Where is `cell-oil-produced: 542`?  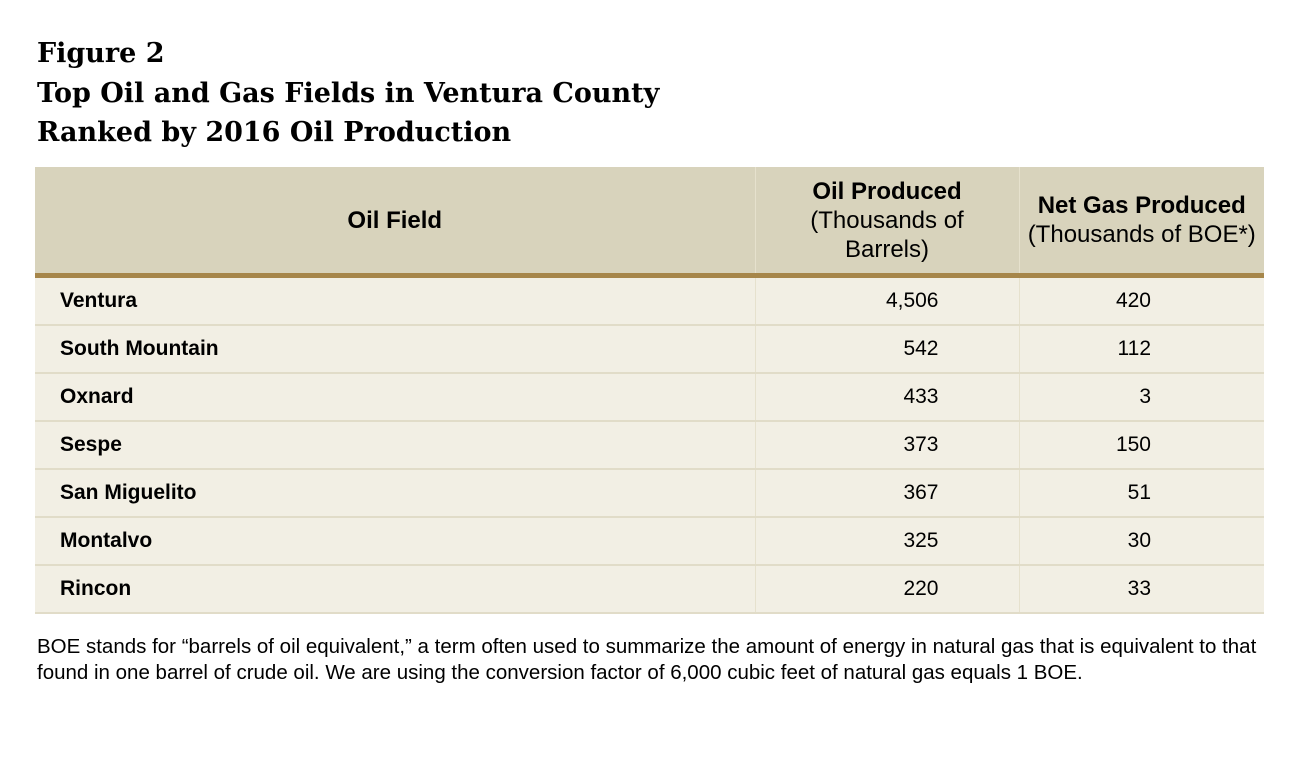 cell-oil-produced: 542 is located at coordinates (886, 349).